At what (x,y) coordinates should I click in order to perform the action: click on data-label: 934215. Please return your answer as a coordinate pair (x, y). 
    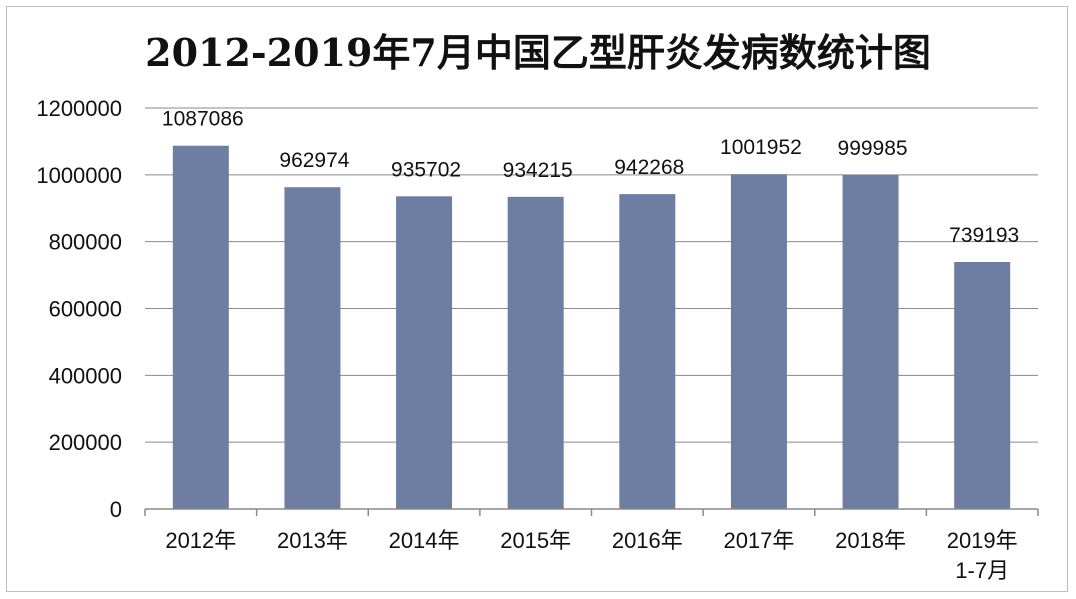
    Looking at the image, I should click on (538, 170).